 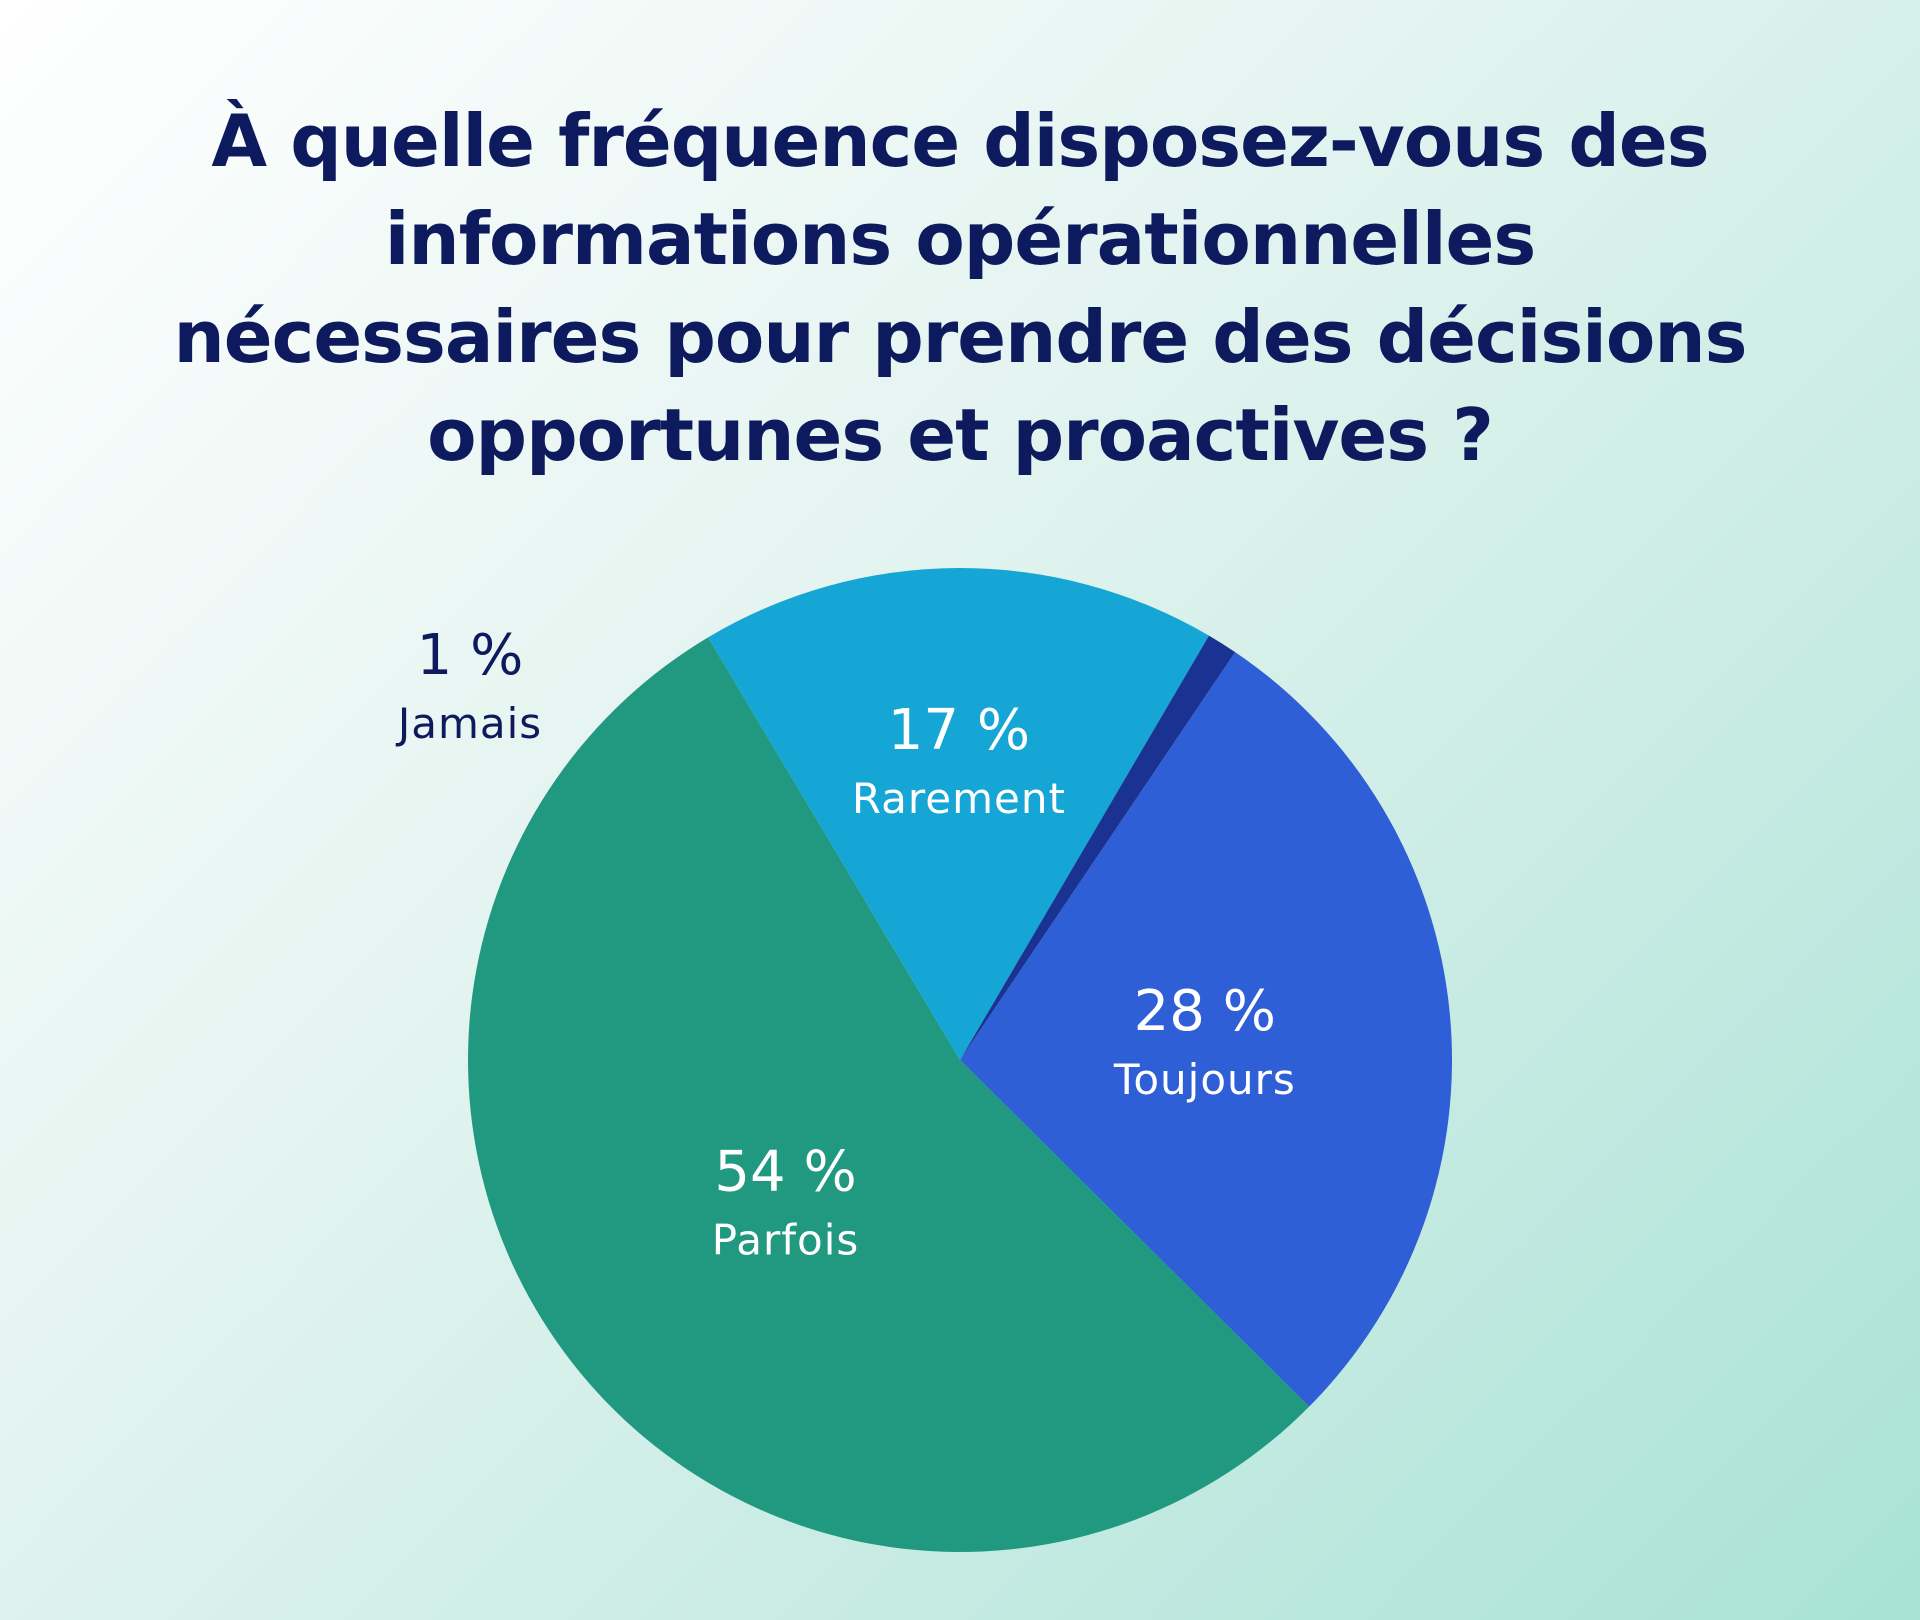 What do you see at coordinates (960, 337) in the screenshot?
I see `chart-title-line: nécessaires pour prendre des décisions` at bounding box center [960, 337].